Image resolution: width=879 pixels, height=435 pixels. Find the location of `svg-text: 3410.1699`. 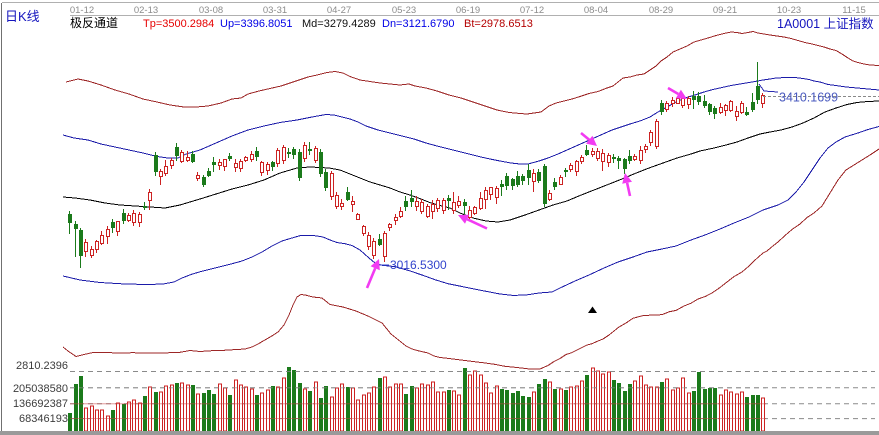

svg-text: 3410.1699 is located at coordinates (808, 98).